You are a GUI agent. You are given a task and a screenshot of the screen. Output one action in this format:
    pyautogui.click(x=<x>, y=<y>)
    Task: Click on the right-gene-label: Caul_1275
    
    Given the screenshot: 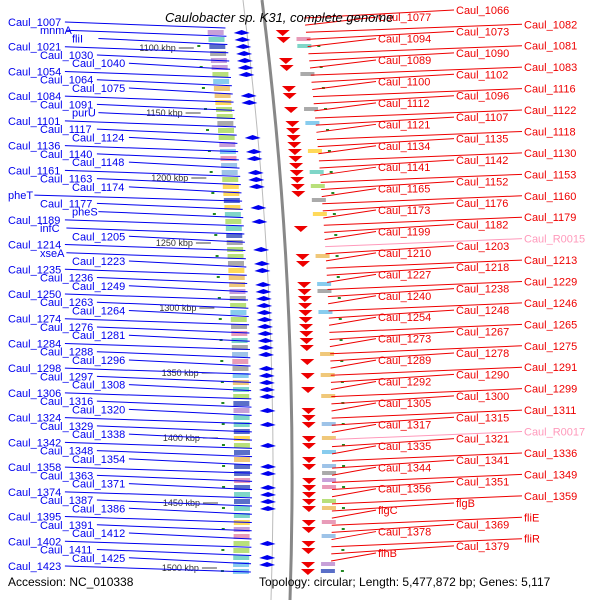 What is the action you would take?
    pyautogui.click(x=550, y=347)
    